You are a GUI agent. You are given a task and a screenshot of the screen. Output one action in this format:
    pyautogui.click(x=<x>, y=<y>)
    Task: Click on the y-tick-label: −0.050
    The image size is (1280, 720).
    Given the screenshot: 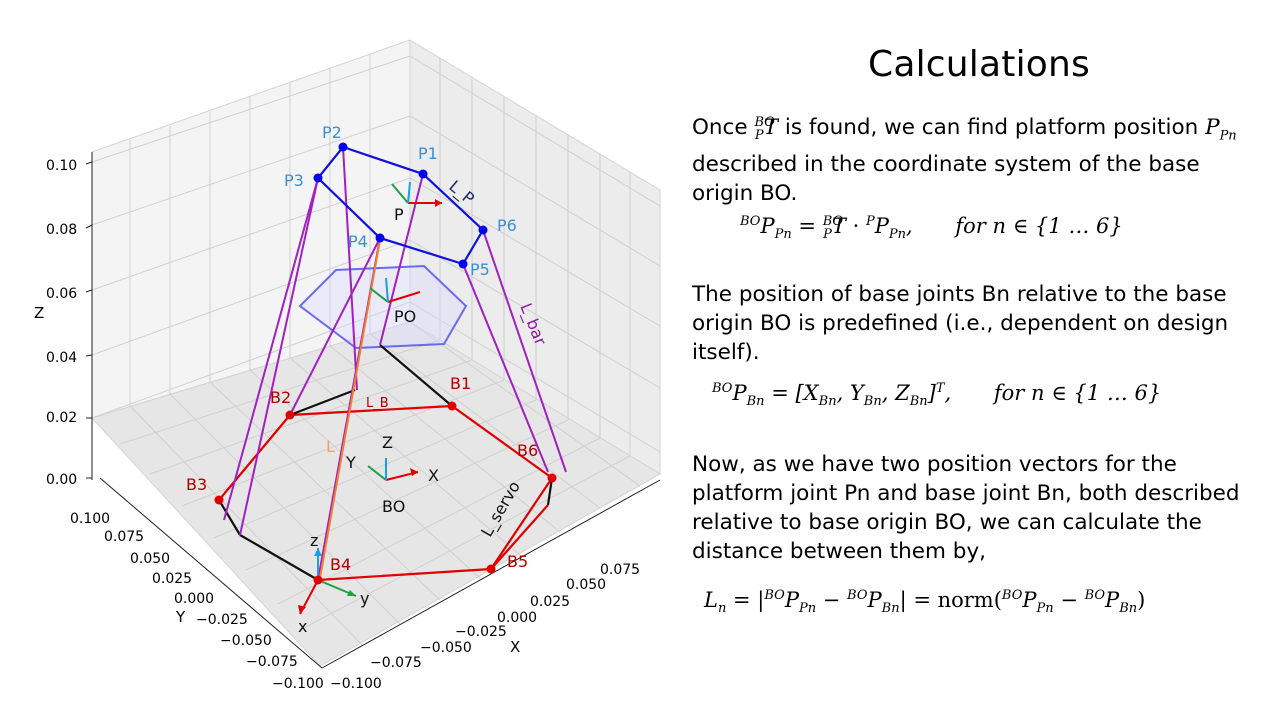 What is the action you would take?
    pyautogui.click(x=246, y=641)
    